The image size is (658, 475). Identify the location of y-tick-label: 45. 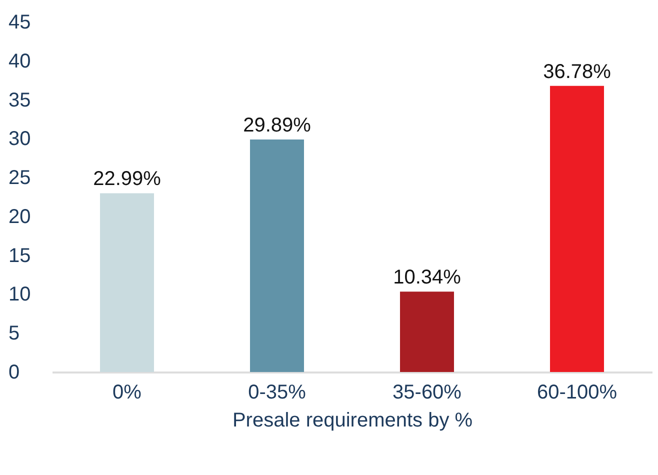
(19, 23).